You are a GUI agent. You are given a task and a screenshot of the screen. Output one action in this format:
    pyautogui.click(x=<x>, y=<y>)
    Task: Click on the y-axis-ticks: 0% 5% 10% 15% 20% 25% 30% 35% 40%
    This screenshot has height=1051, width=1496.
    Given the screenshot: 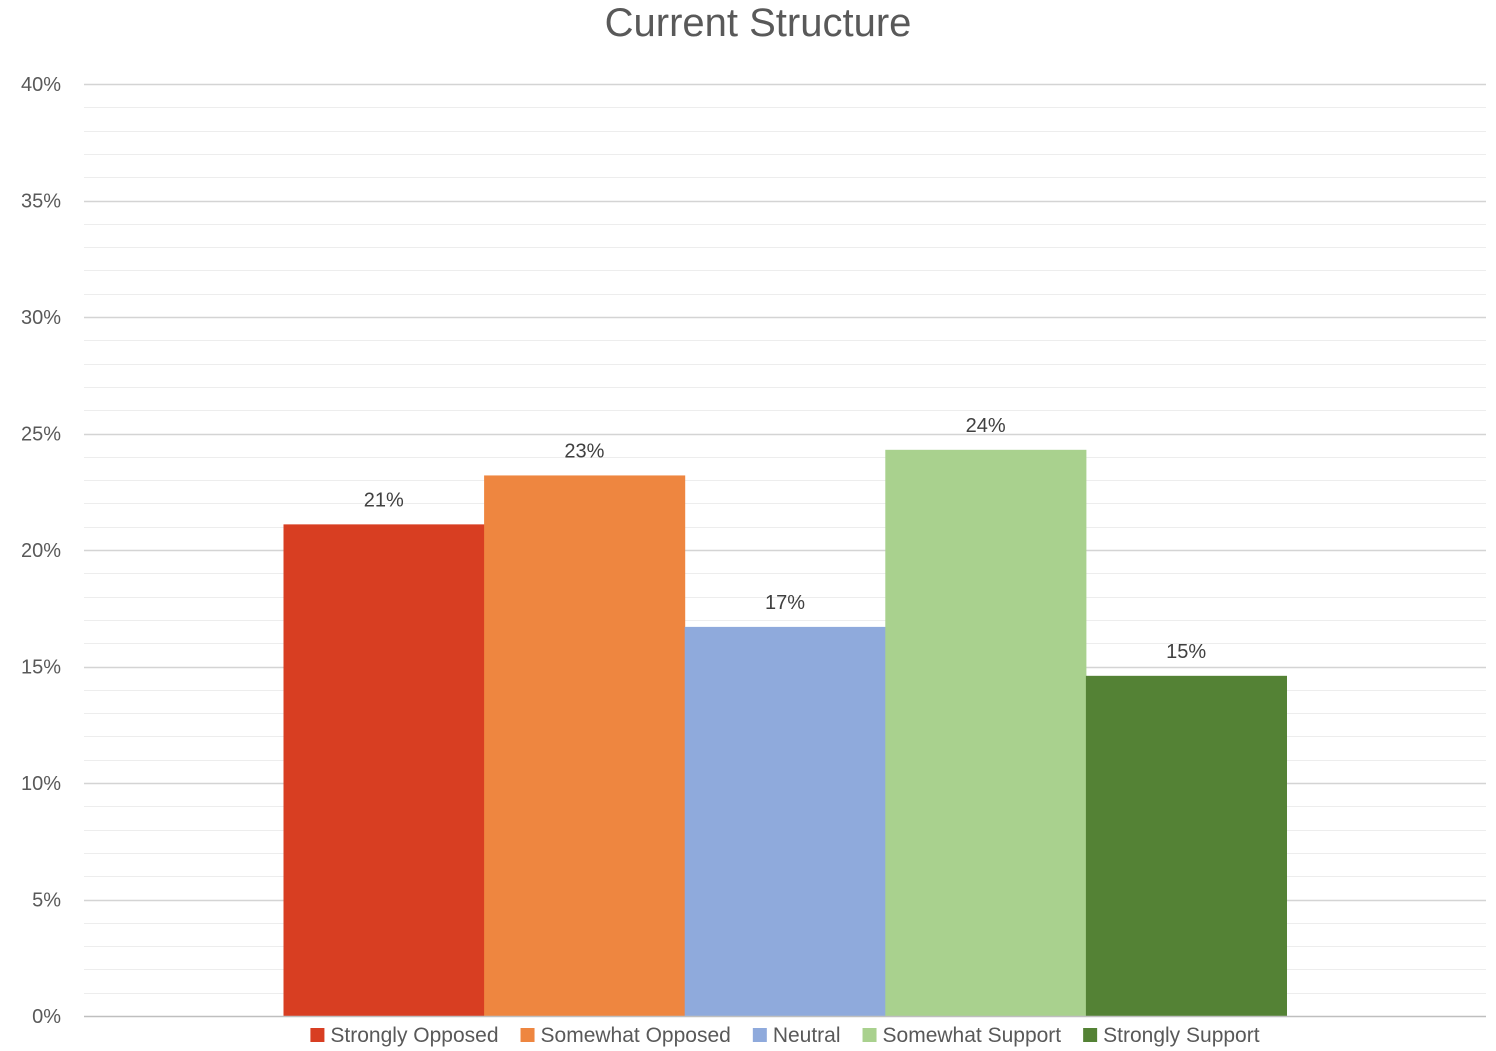 What is the action you would take?
    pyautogui.click(x=41, y=551)
    